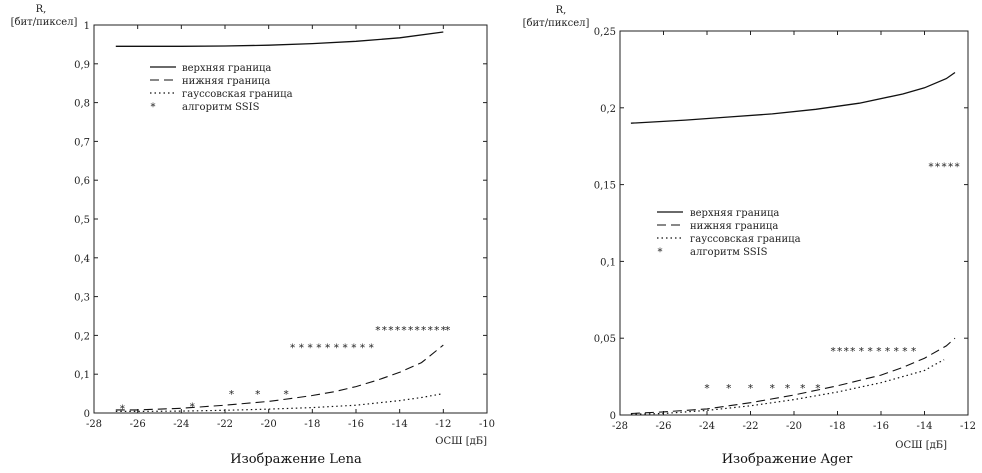 The width and height of the screenshot is (982, 473). Describe the element at coordinates (605, 186) in the screenshot. I see `y-tick-label: 0,15` at that location.